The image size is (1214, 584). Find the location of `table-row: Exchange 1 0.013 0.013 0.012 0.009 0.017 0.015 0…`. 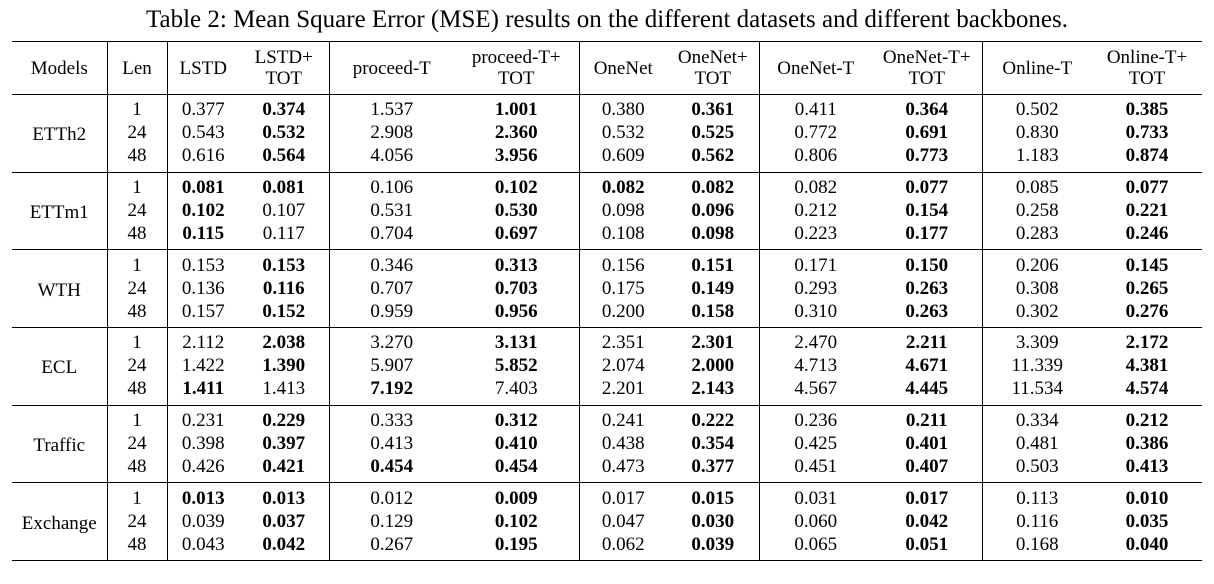

table-row: Exchange 1 0.013 0.013 0.012 0.009 0.017 0.015 0… is located at coordinates (607, 522).